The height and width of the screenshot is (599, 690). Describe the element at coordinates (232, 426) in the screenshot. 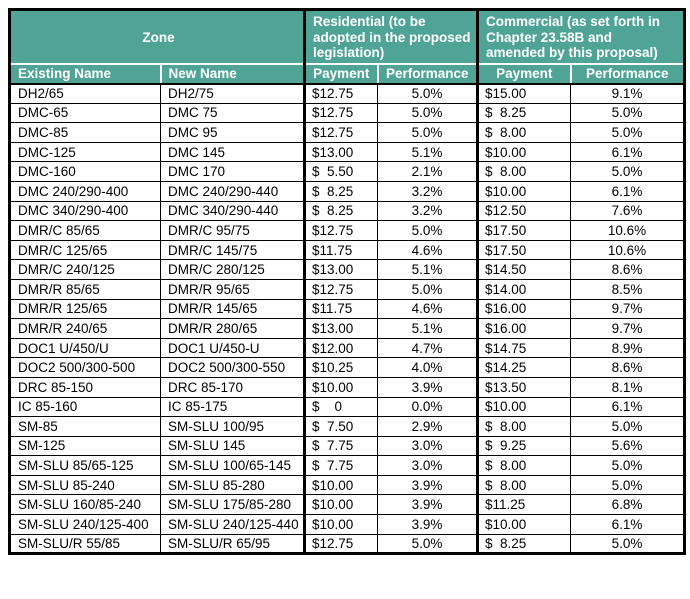

I see `new-name-cell: SM-SLU 100/95` at that location.